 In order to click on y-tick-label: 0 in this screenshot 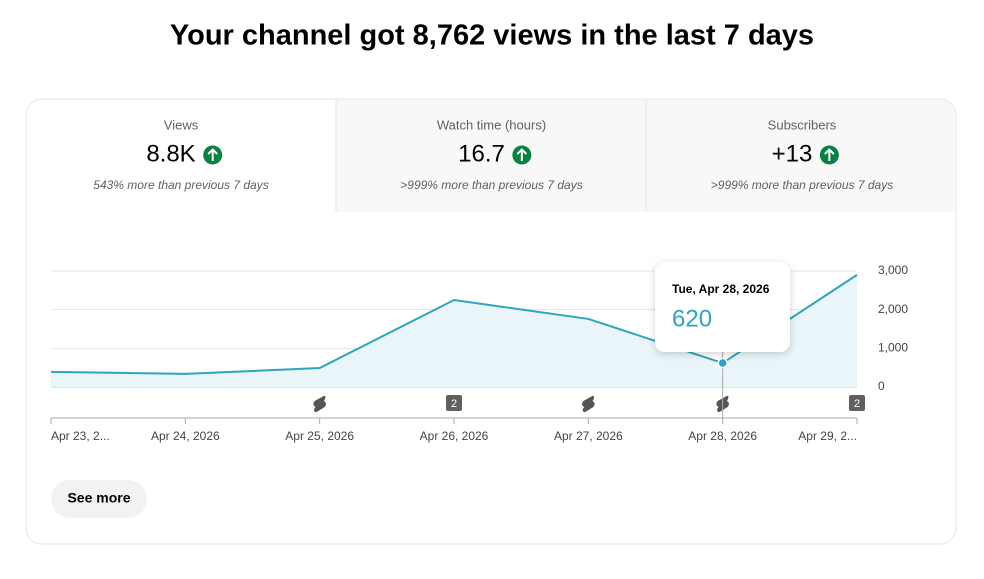, I will do `click(881, 386)`.